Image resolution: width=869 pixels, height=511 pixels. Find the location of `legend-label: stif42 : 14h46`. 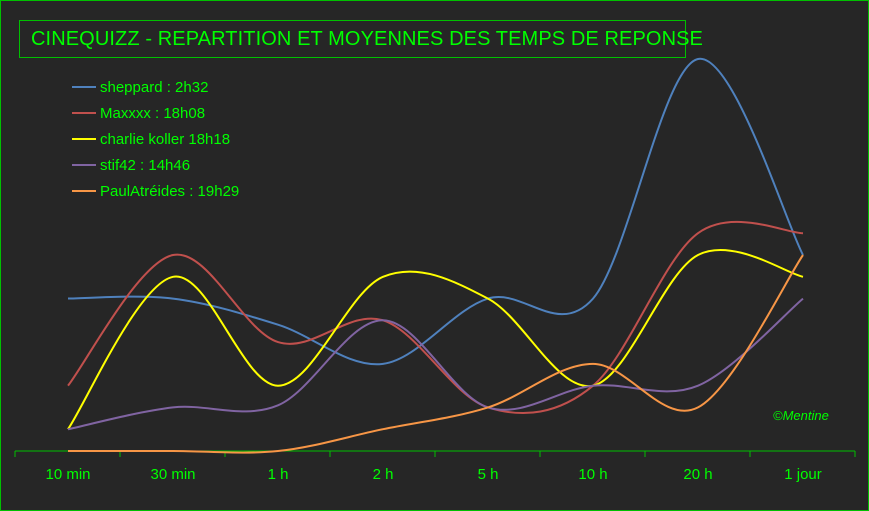

legend-label: stif42 : 14h46 is located at coordinates (145, 165).